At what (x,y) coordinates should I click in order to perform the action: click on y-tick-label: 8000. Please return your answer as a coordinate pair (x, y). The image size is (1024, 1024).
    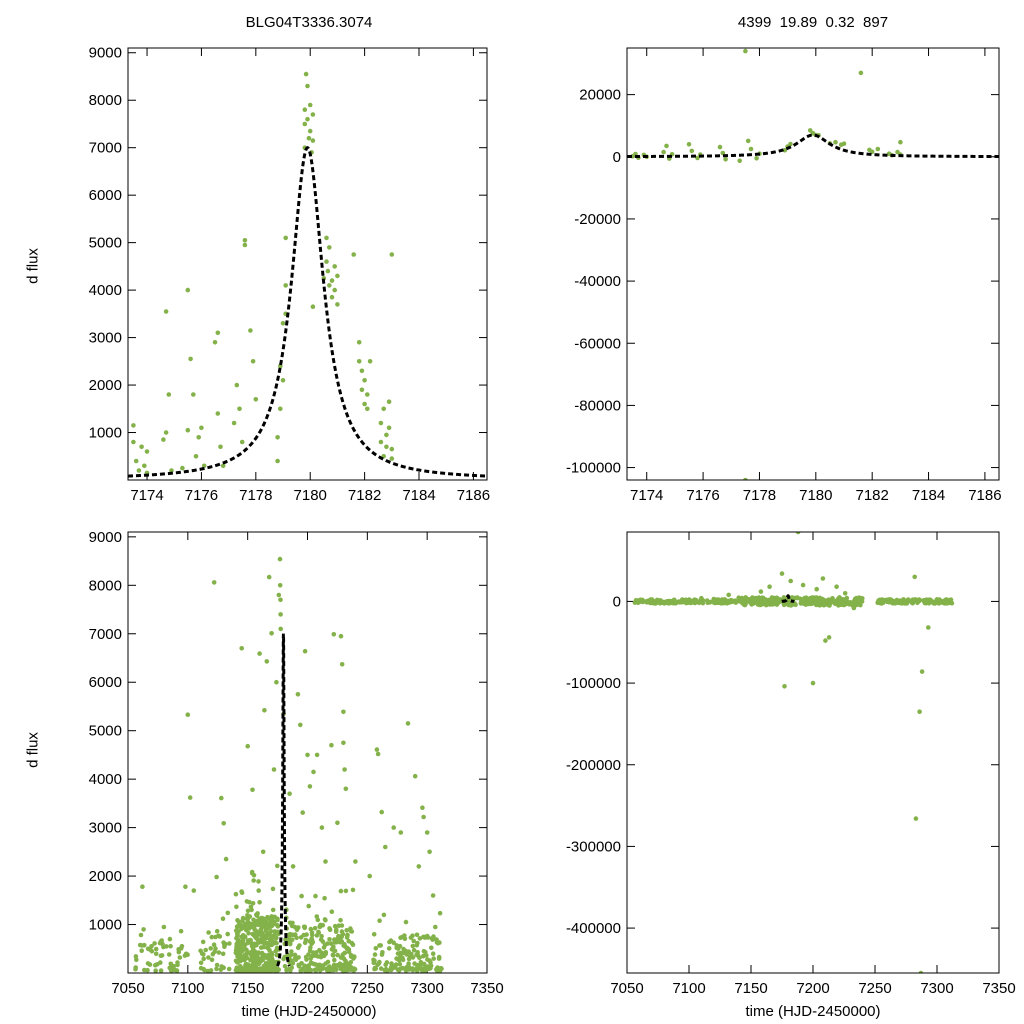
    Looking at the image, I should click on (105, 100).